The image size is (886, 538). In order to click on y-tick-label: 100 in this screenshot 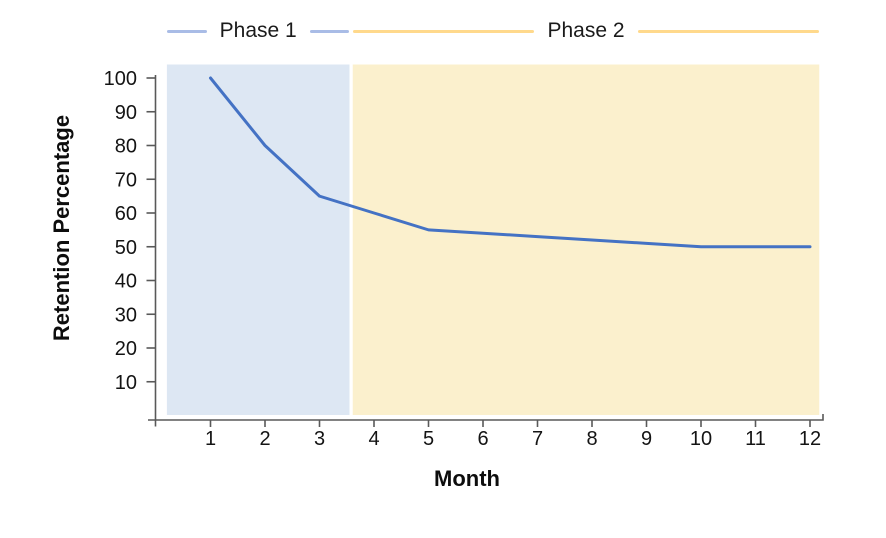, I will do `click(120, 79)`.